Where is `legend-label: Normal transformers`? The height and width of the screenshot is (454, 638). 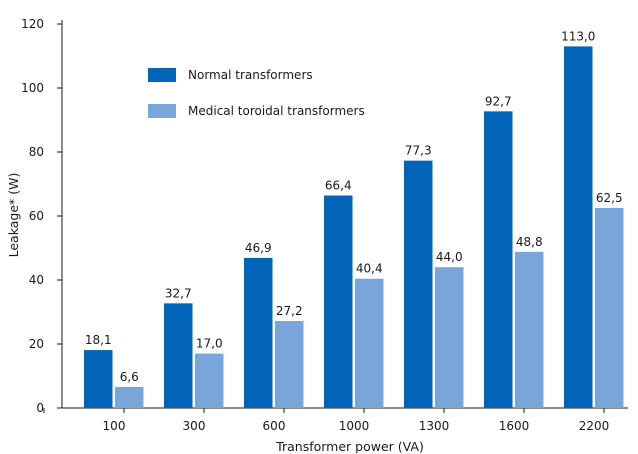
legend-label: Normal transformers is located at coordinates (250, 75).